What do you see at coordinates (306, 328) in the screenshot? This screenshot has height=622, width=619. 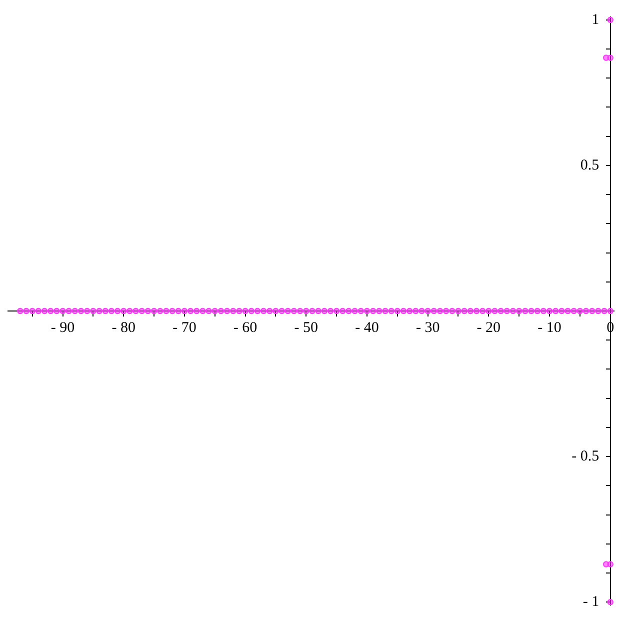 I see `x-tick-label: - 50` at bounding box center [306, 328].